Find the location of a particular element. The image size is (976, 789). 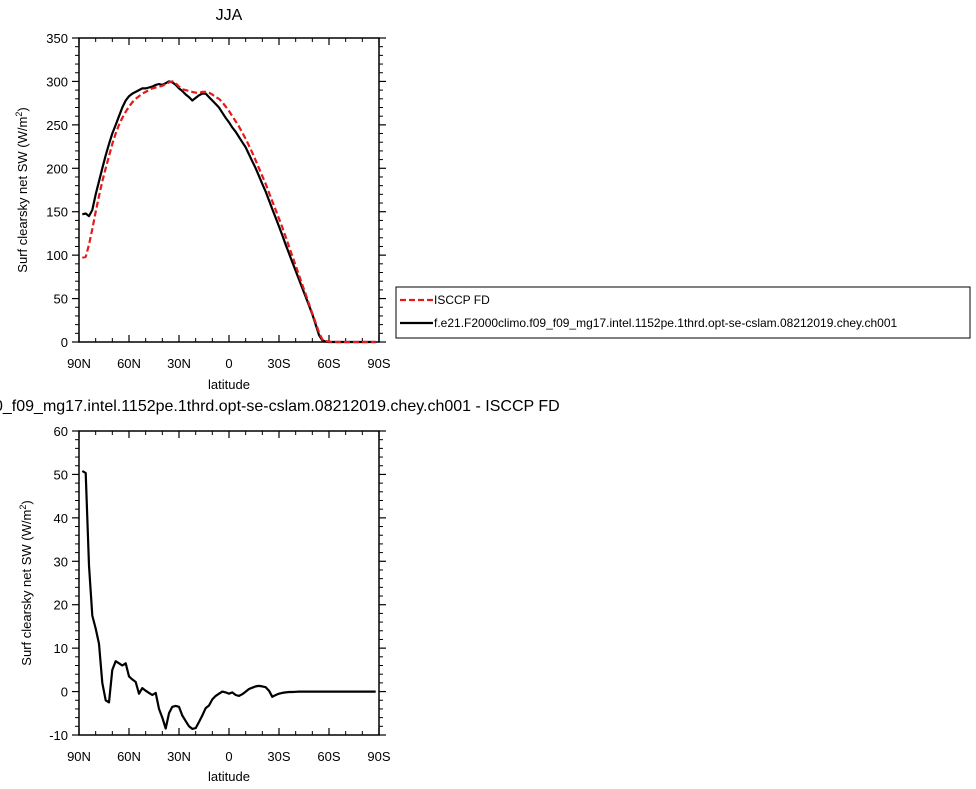

bottom-x-tick-label: 90N is located at coordinates (79, 756).